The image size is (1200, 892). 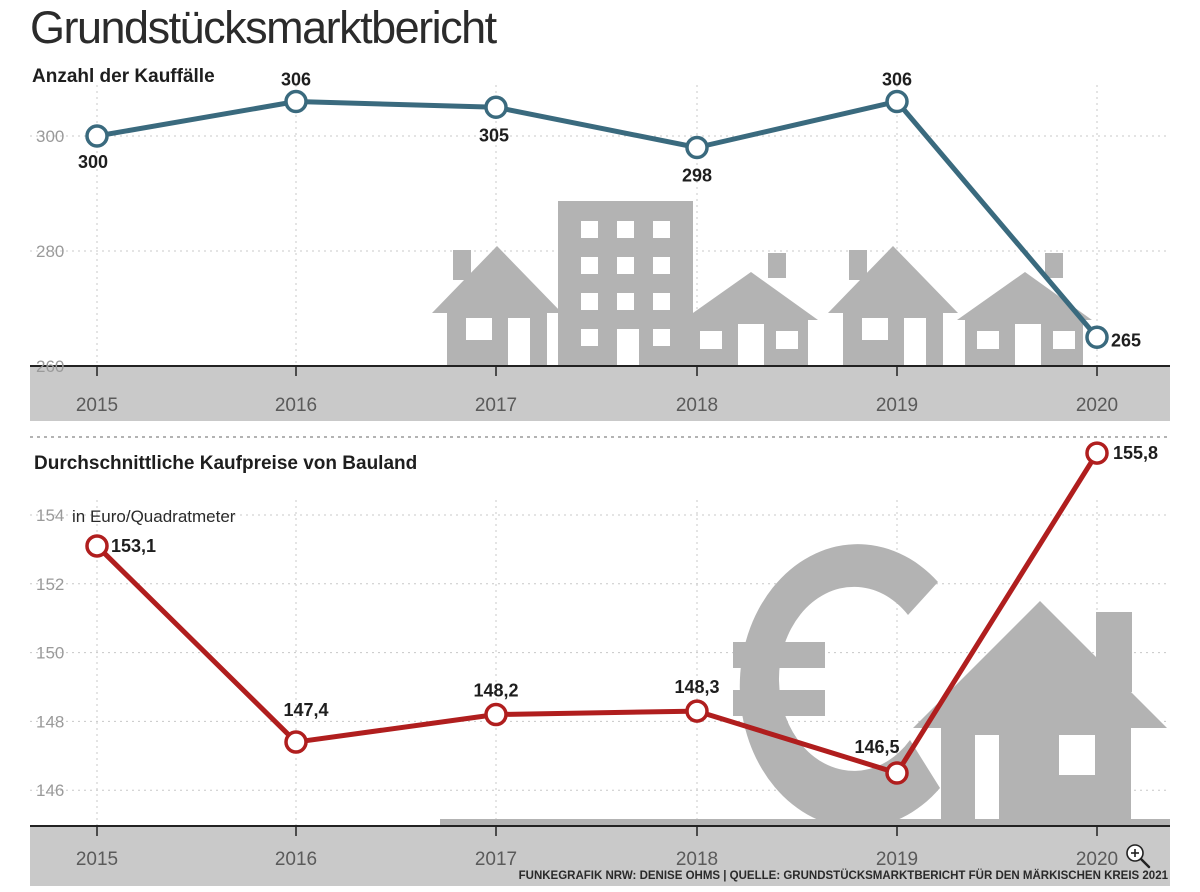 I want to click on y-tick-label: 152, so click(x=50, y=584).